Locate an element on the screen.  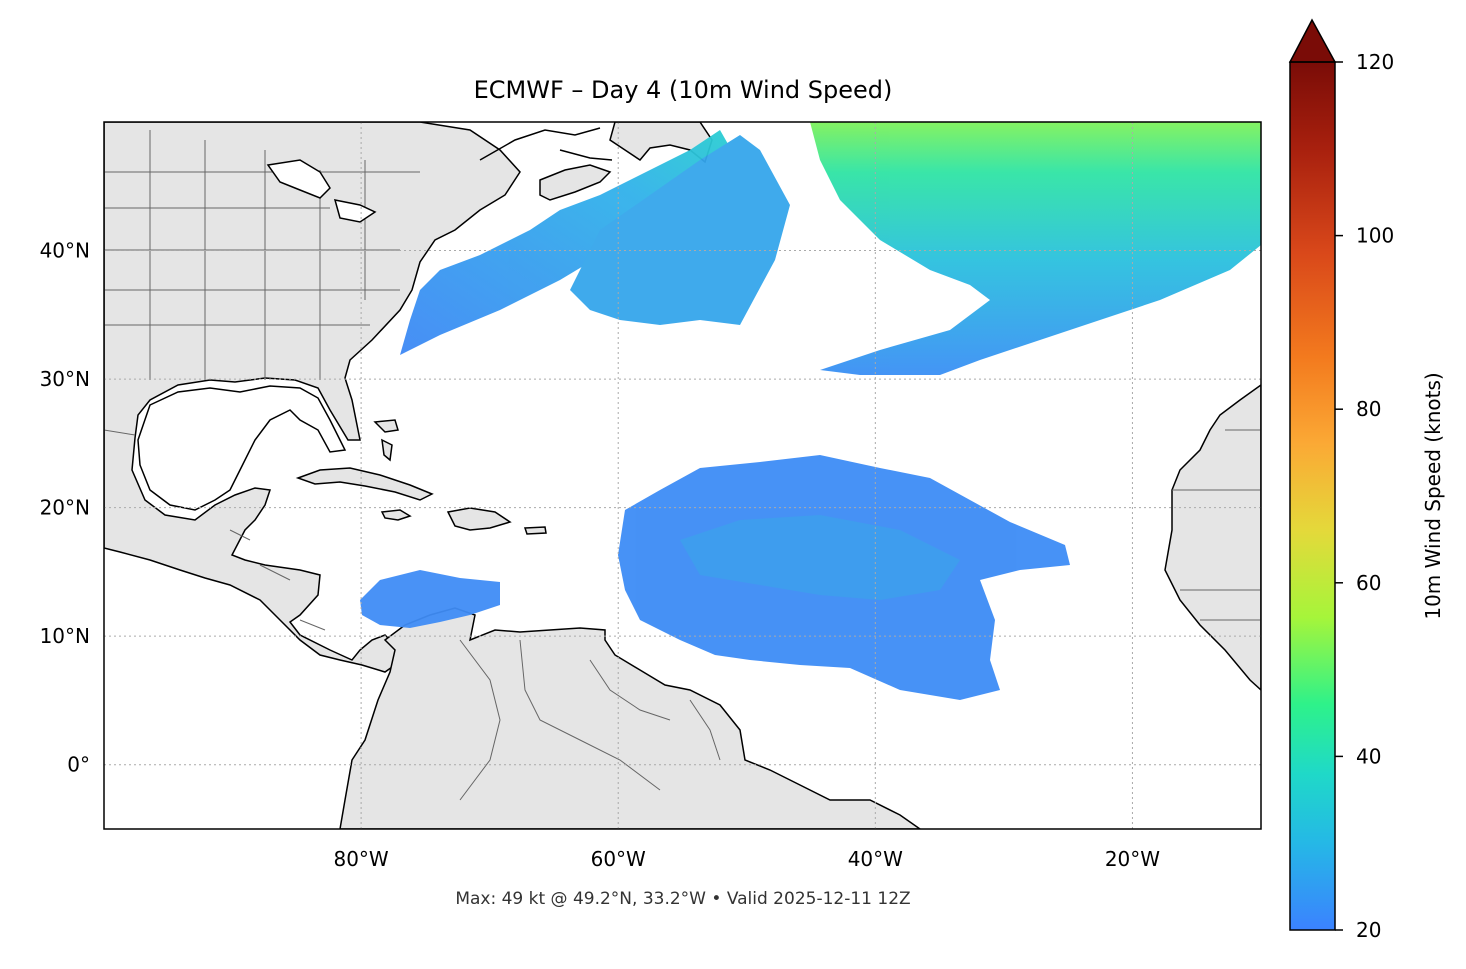
wind-region-northeast-atlantic-max is located at coordinates (1035, 248).